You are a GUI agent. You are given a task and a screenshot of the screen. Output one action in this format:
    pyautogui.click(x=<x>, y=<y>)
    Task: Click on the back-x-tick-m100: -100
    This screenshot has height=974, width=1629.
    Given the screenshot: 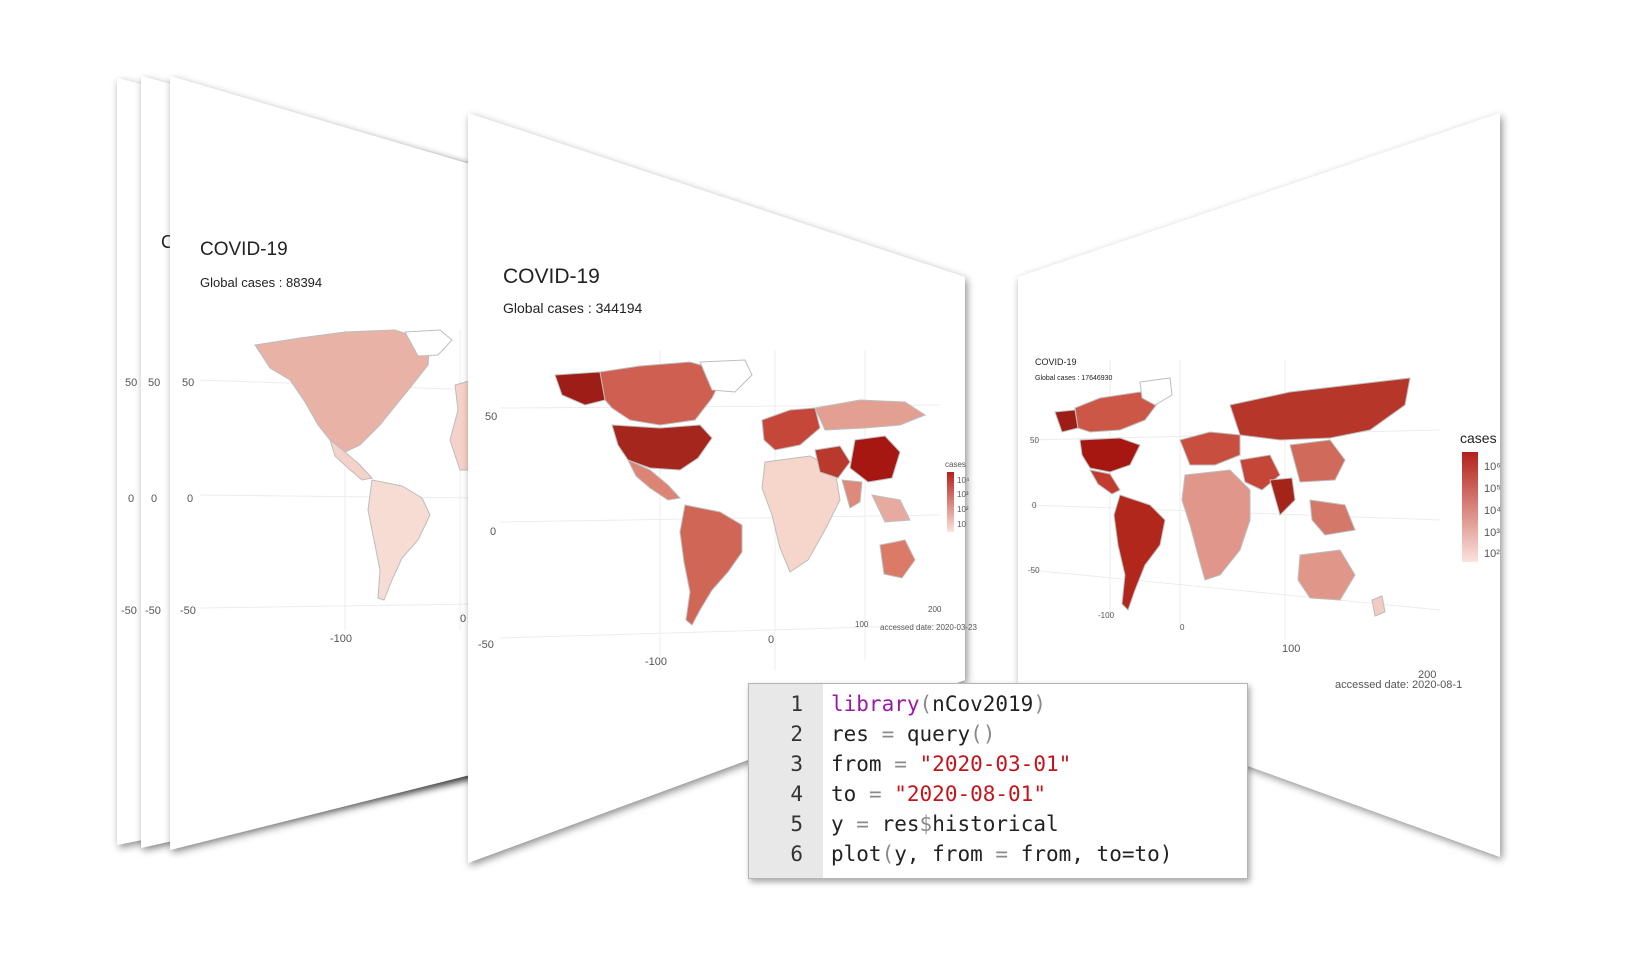 What is the action you would take?
    pyautogui.click(x=341, y=639)
    